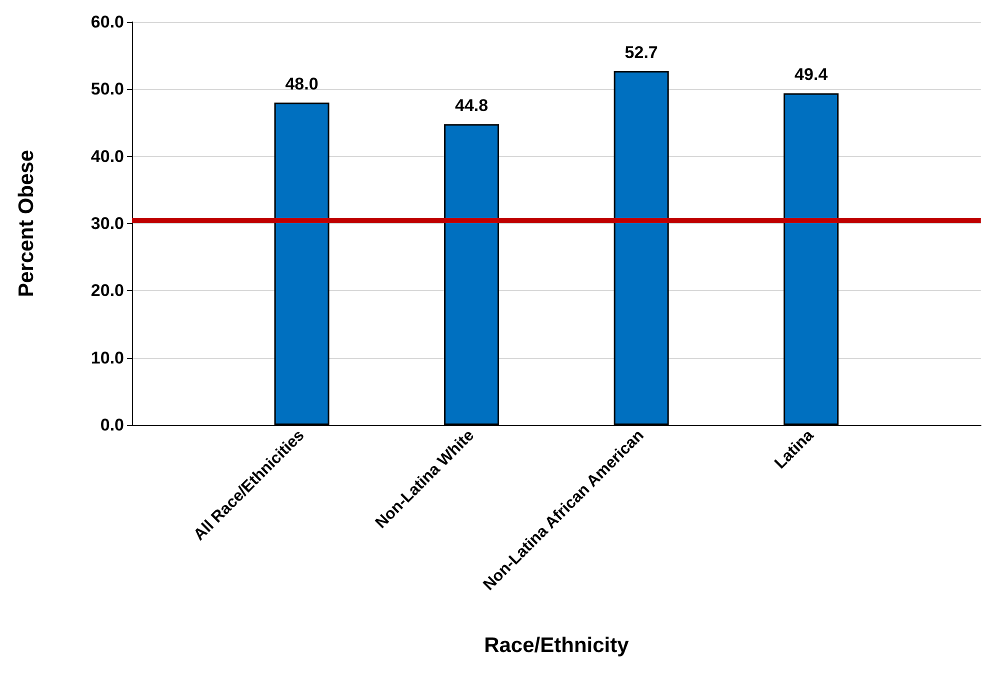 The image size is (991, 673). I want to click on y-tick-label: 40.0, so click(107, 156).